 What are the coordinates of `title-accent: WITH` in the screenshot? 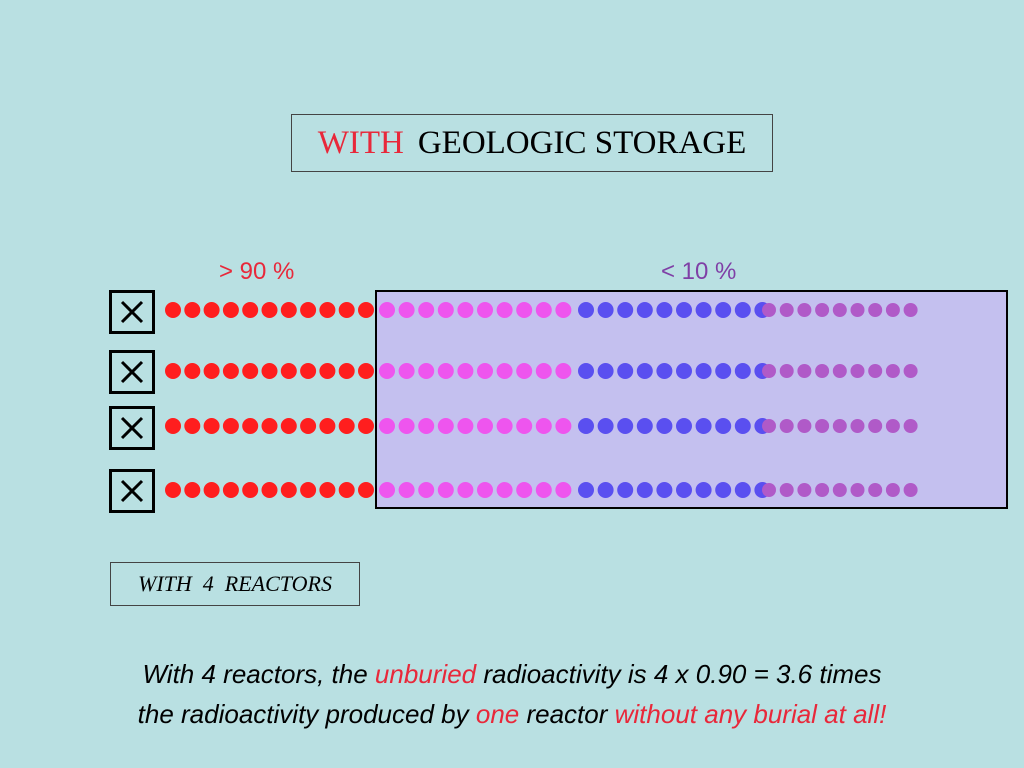 It's located at (360, 142).